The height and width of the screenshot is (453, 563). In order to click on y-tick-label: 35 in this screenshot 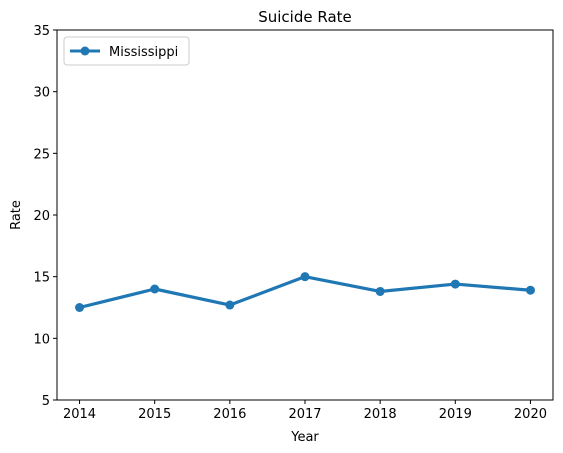, I will do `click(41, 31)`.